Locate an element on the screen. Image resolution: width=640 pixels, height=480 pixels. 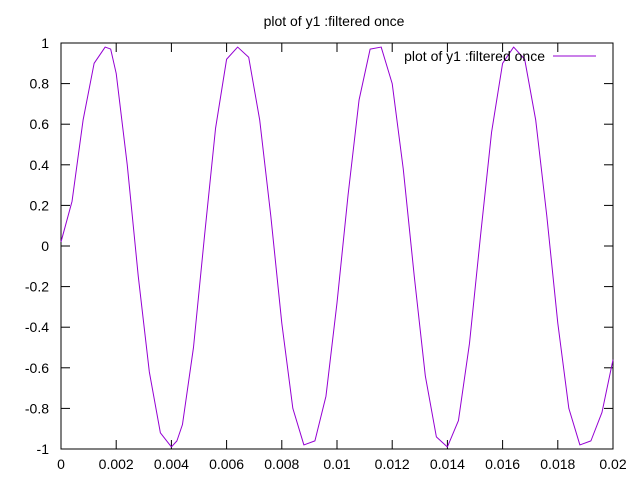
y-tick-label: 0 is located at coordinates (45, 246).